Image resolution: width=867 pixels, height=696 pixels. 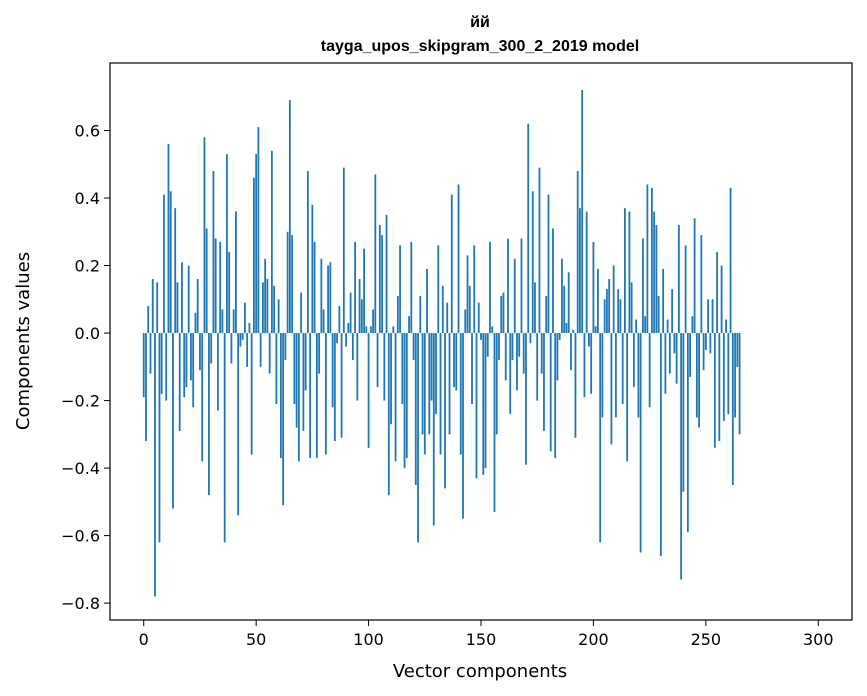 I want to click on x-tick-label: 0, so click(x=144, y=639).